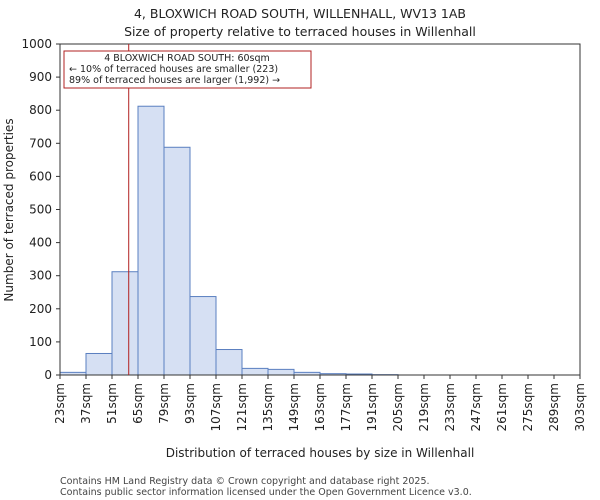 The image size is (600, 500). Describe the element at coordinates (48, 375) in the screenshot. I see `y-tick-label: 0` at that location.